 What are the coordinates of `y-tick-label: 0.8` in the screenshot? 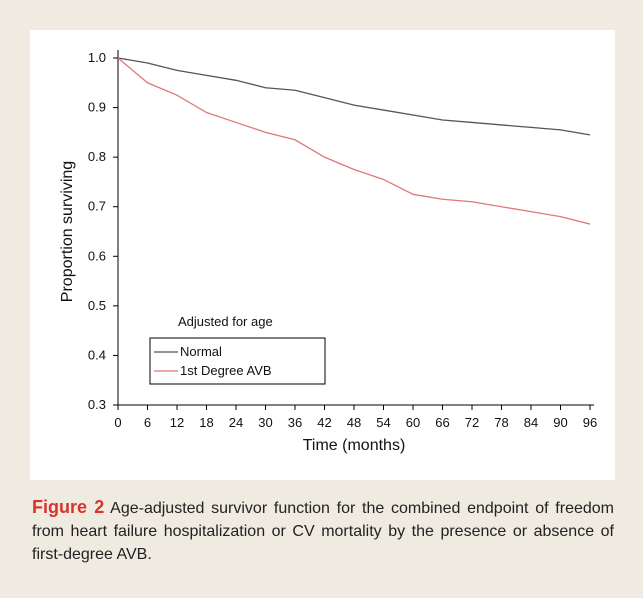 It's located at (97, 156).